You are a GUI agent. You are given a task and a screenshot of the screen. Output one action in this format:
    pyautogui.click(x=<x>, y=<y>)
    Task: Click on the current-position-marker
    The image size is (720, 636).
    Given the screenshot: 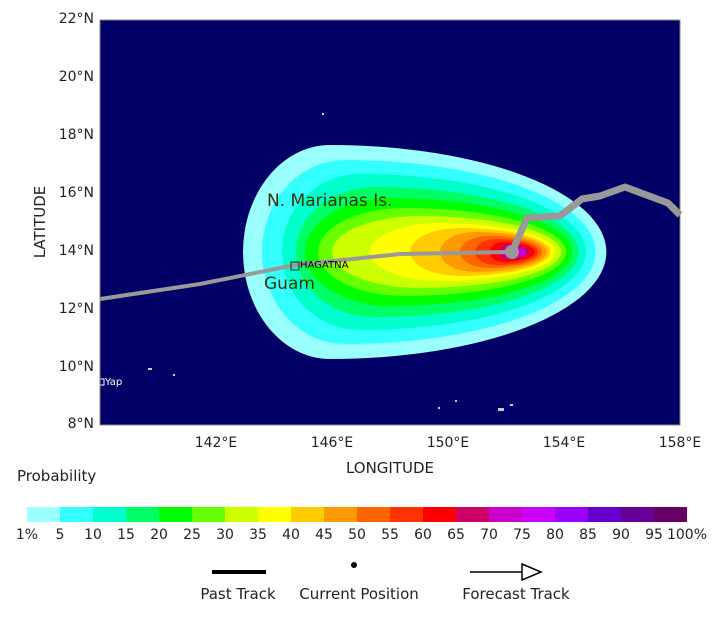 What is the action you would take?
    pyautogui.click(x=512, y=252)
    